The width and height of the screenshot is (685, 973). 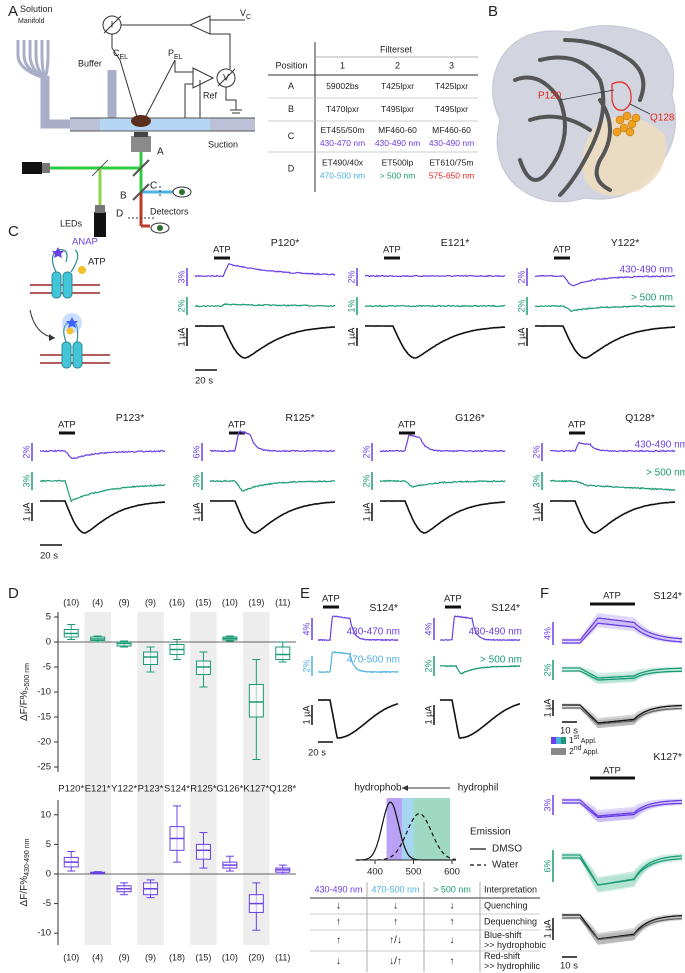 What do you see at coordinates (547, 865) in the screenshot?
I see `label: 6%` at bounding box center [547, 865].